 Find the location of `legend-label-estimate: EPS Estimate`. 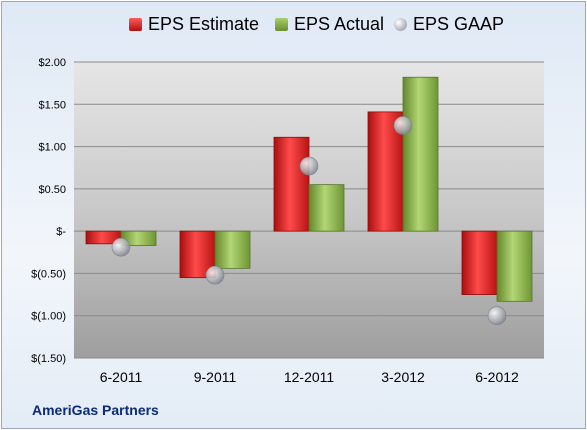

legend-label-estimate: EPS Estimate is located at coordinates (204, 24).